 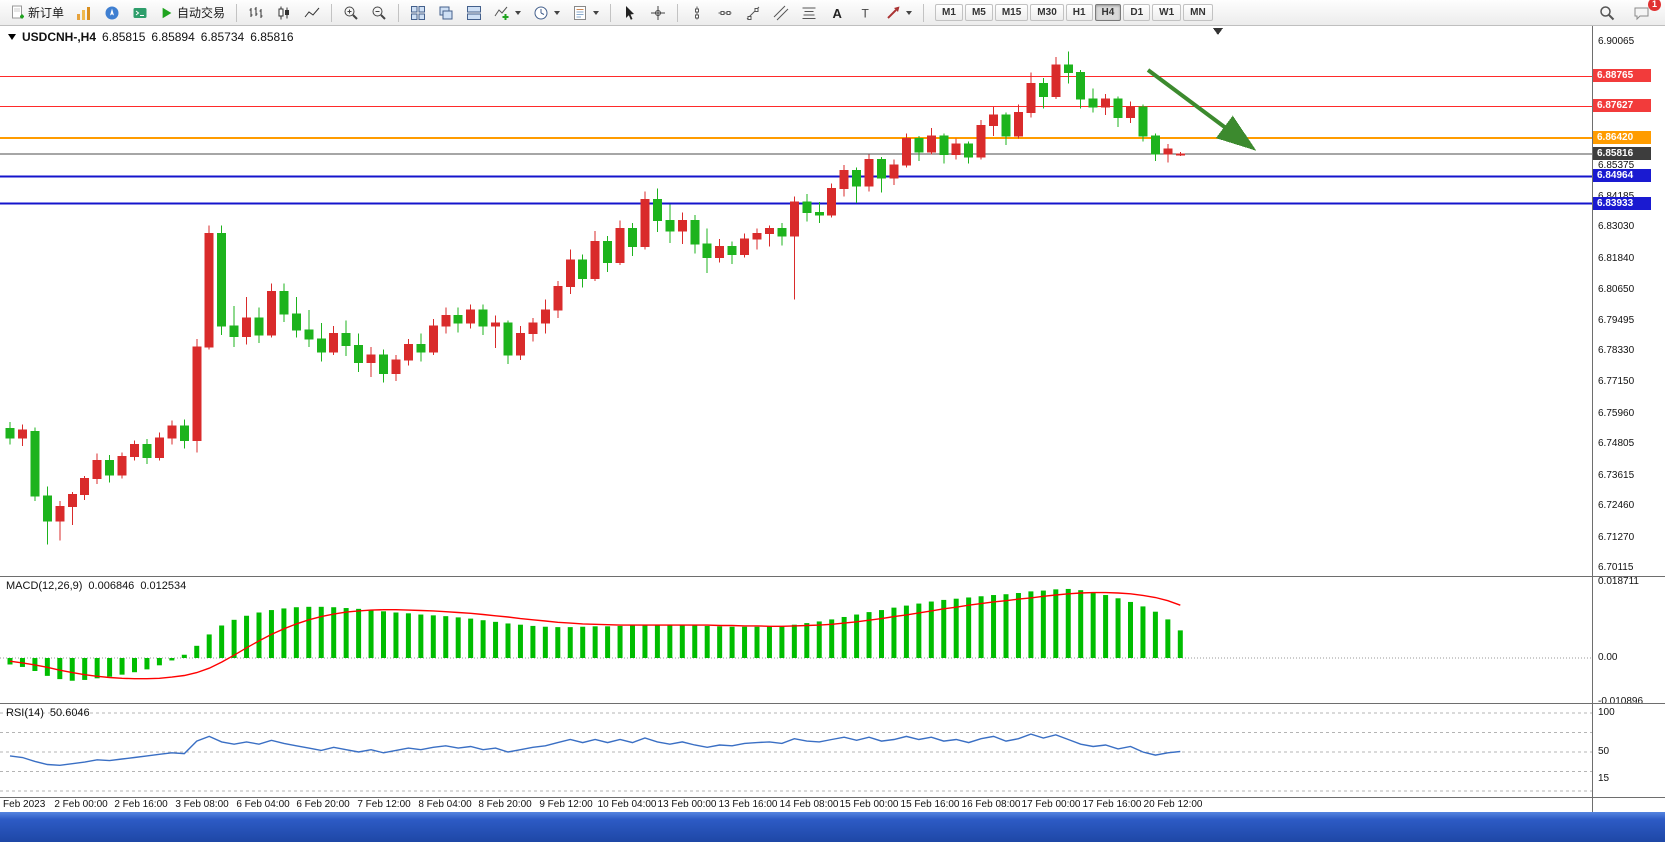 What do you see at coordinates (418, 13) in the screenshot?
I see `tile-windows-button` at bounding box center [418, 13].